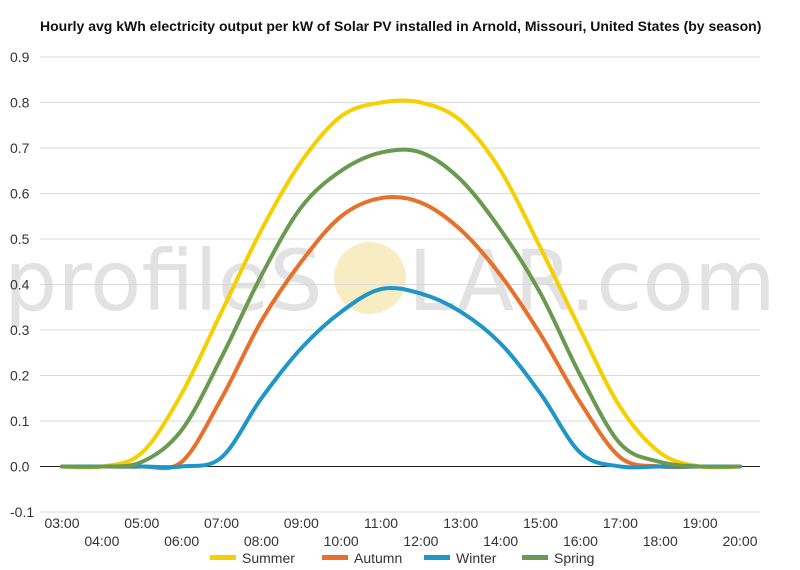 This screenshot has height=570, width=800. What do you see at coordinates (700, 523) in the screenshot?
I see `x-tick-label: 19:00` at bounding box center [700, 523].